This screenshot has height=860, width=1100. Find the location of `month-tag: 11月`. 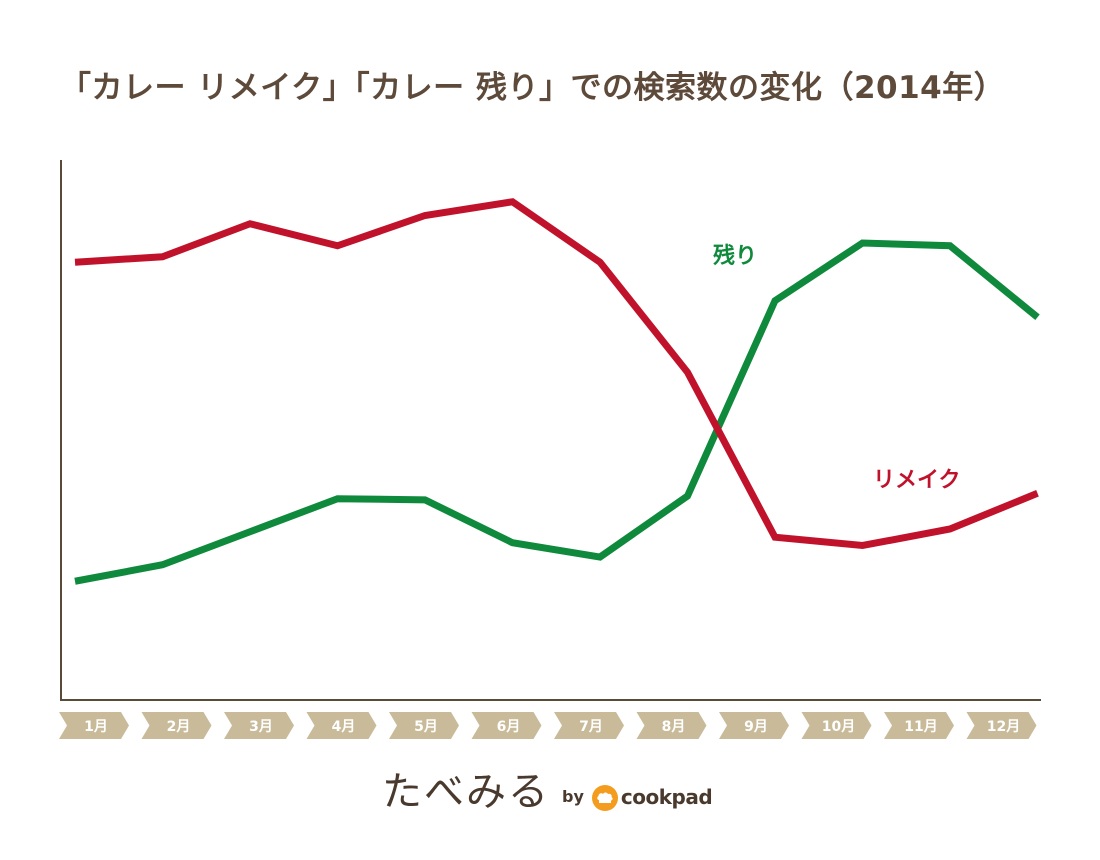

month-tag: 11月 is located at coordinates (919, 725).